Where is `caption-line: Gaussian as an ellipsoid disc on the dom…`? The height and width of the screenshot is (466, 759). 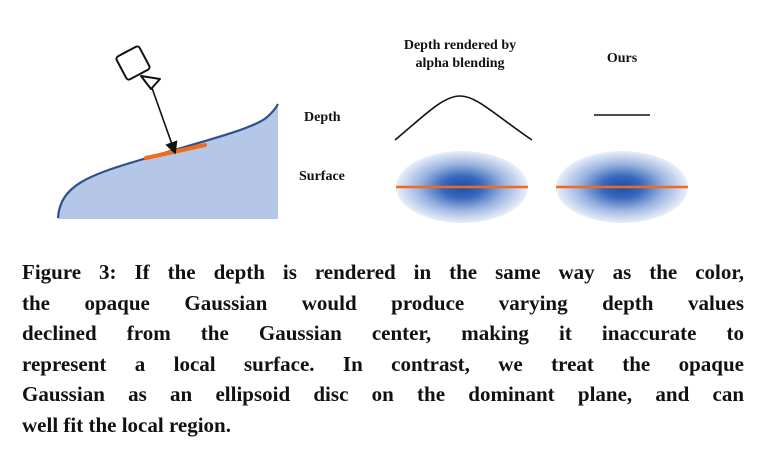 caption-line: Gaussian as an ellipsoid disc on the dom… is located at coordinates (383, 394).